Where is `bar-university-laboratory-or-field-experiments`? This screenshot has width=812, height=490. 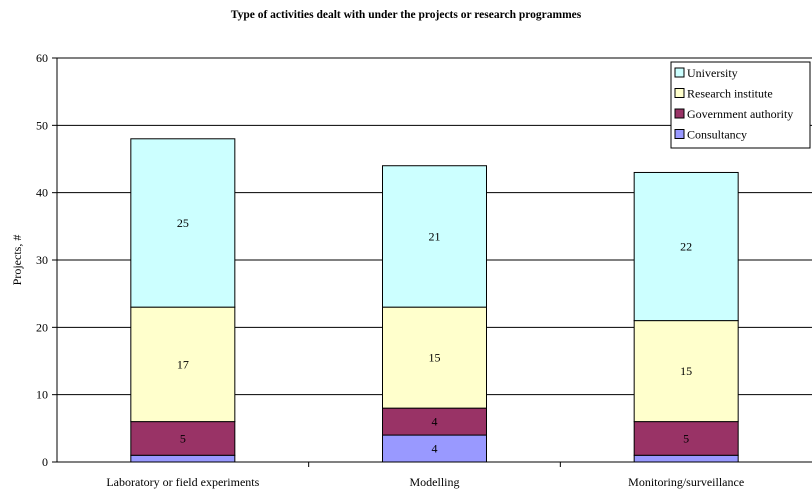 bar-university-laboratory-or-field-experiments is located at coordinates (183, 223).